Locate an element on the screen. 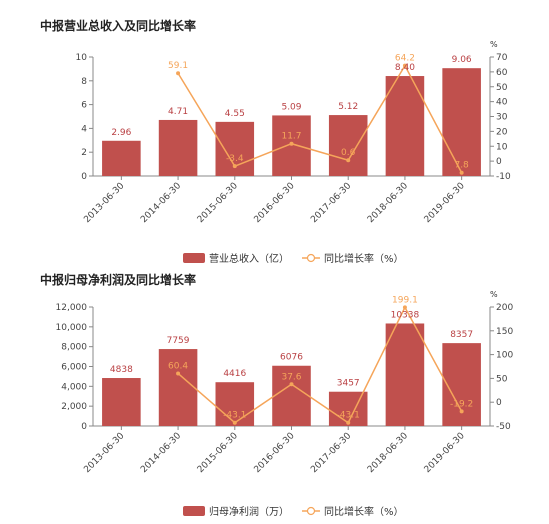 This screenshot has height=524, width=549. chart-1-bar-label: 4.55 is located at coordinates (235, 114).